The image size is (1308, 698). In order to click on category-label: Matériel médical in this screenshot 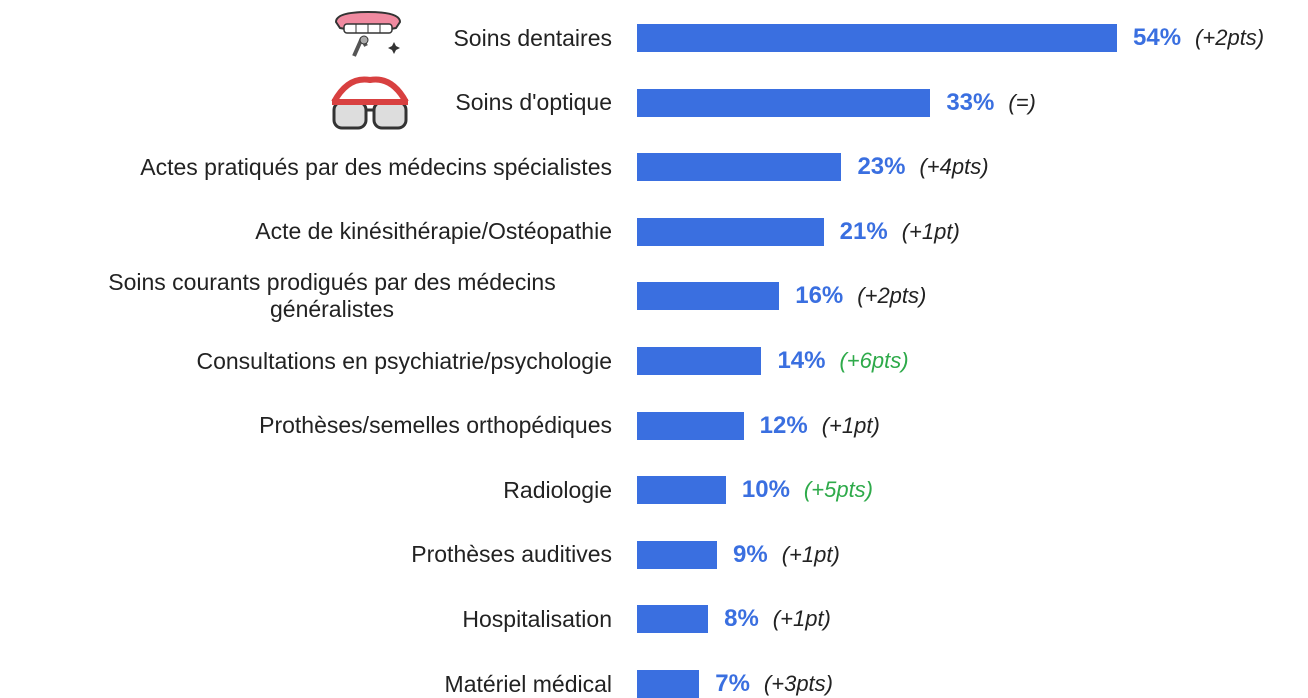, I will do `click(306, 684)`.